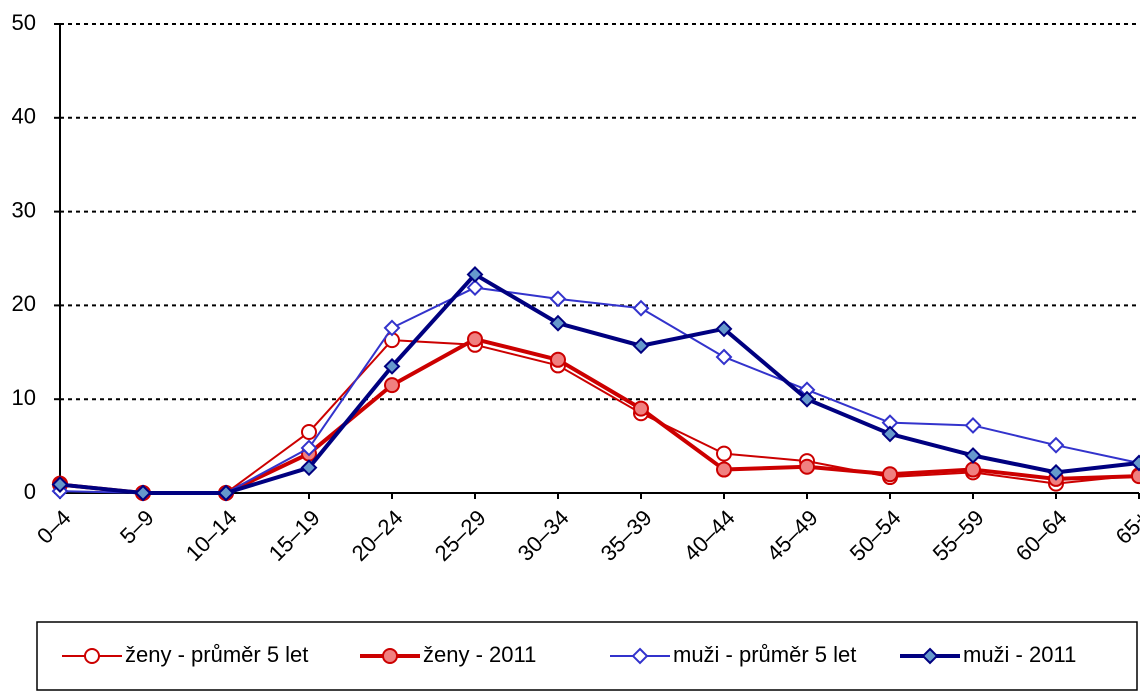  What do you see at coordinates (24, 22) in the screenshot?
I see `y-tick-label: 50` at bounding box center [24, 22].